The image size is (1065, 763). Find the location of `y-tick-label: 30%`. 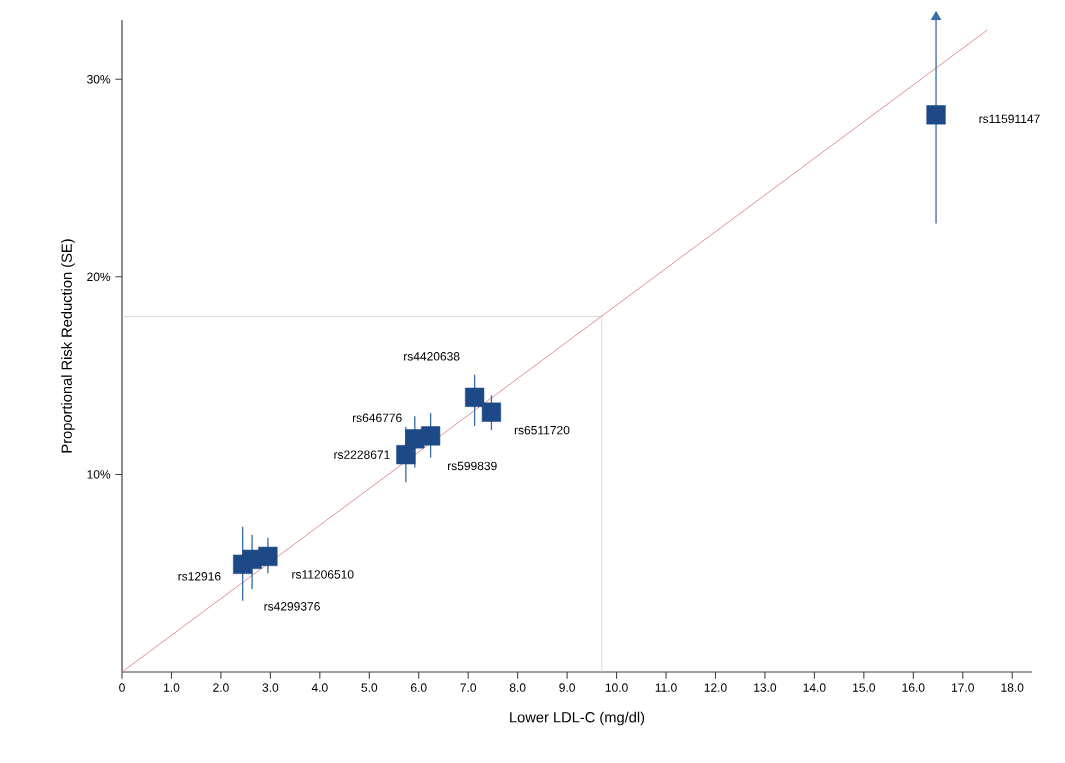

y-tick-label: 30% is located at coordinates (99, 79).